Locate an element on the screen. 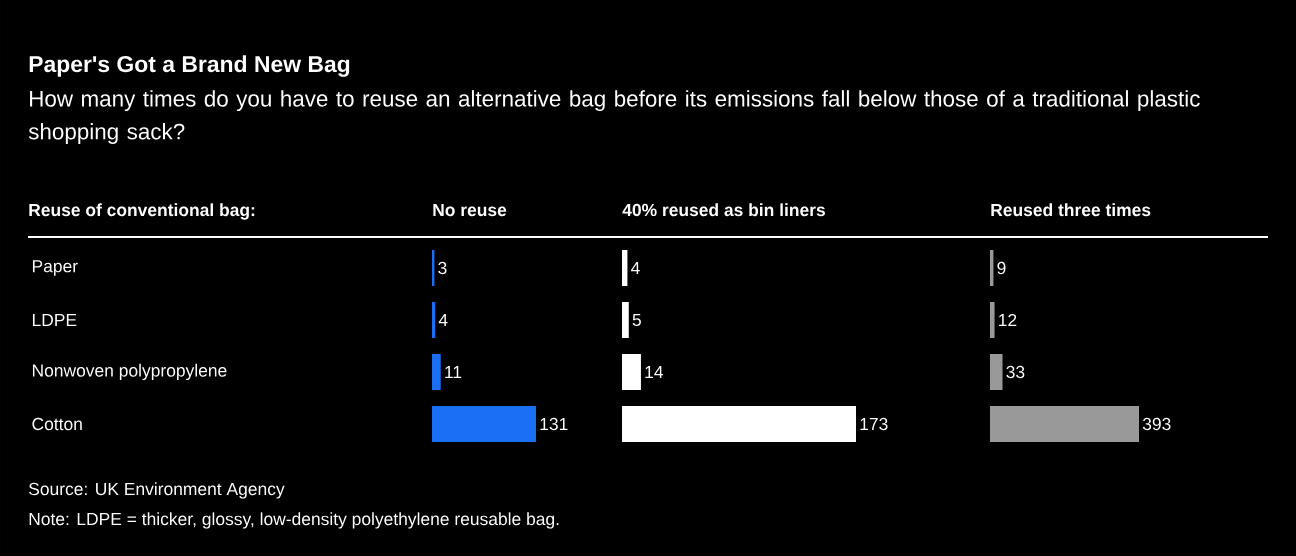  data-label: 12 is located at coordinates (1008, 320).